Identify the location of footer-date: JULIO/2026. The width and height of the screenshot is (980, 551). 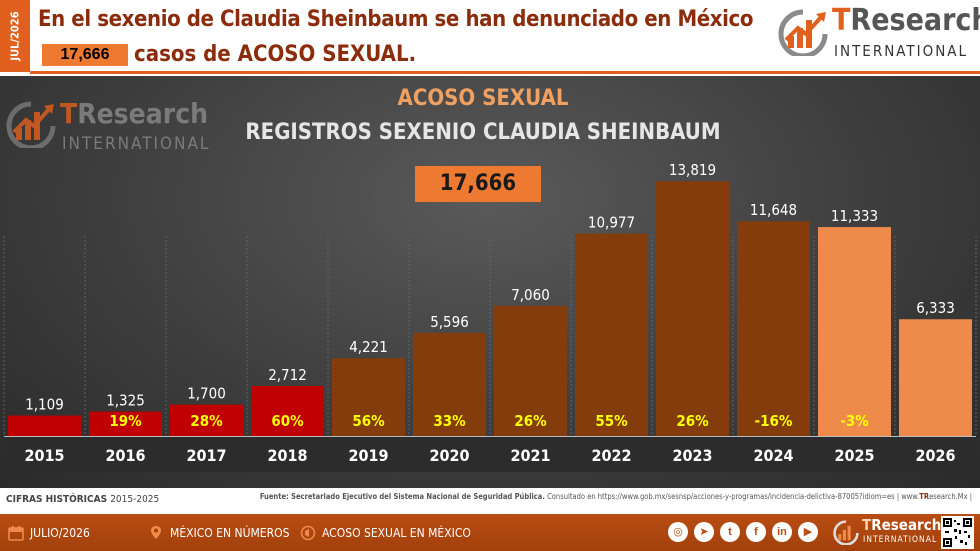
(49, 533).